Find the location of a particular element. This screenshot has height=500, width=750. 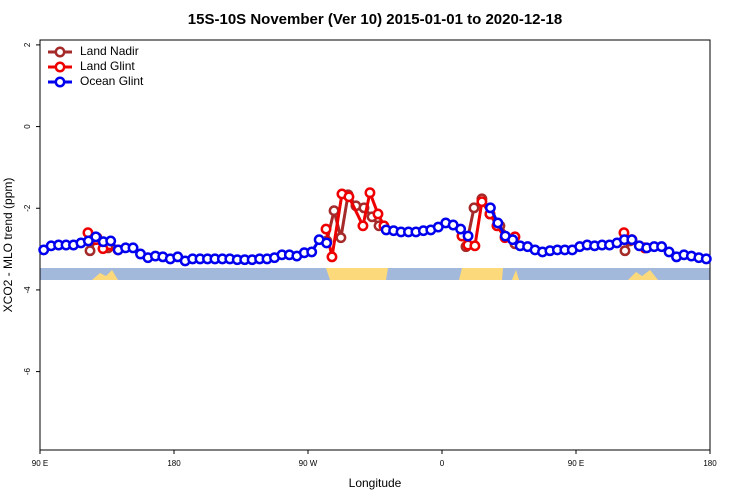

land-ocean-strip is located at coordinates (375, 274).